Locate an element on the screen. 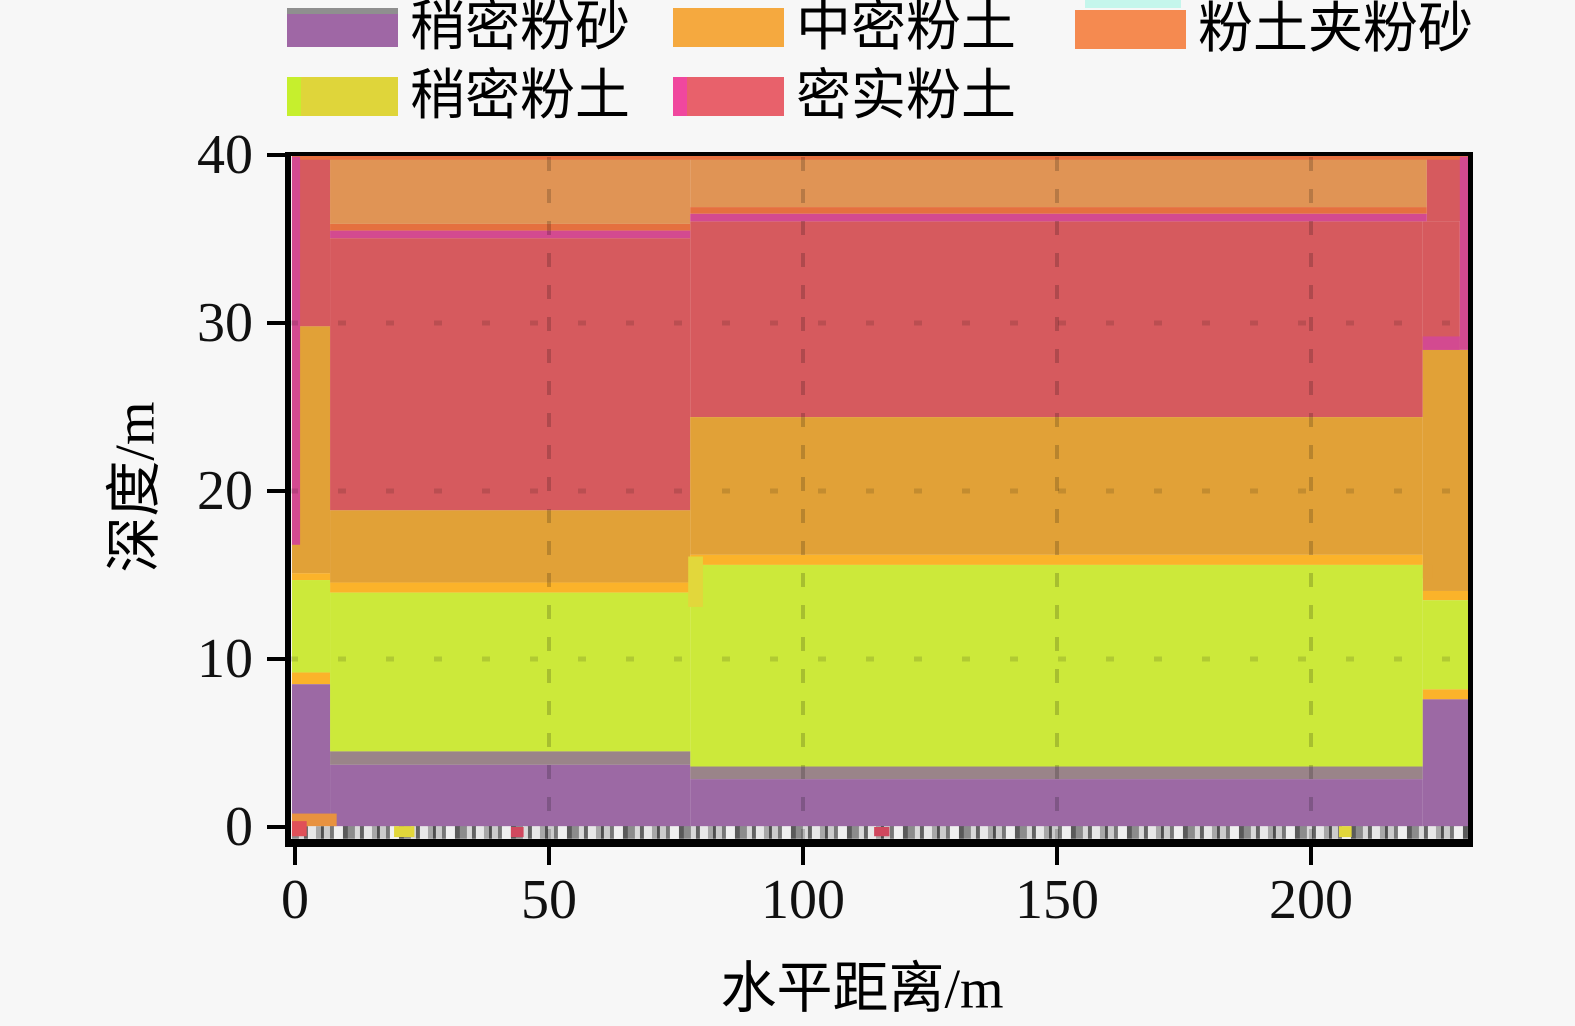 Image resolution: width=1575 pixels, height=1026 pixels. x-tick-label: 50 is located at coordinates (549, 900).